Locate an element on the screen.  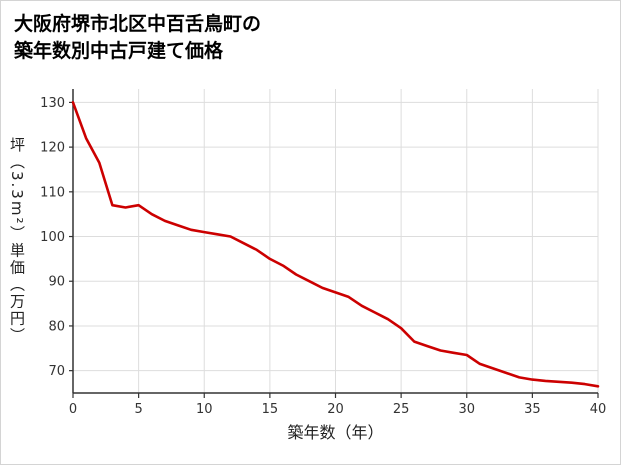
x-axis-label: 築年数（年） is located at coordinates (335, 432).